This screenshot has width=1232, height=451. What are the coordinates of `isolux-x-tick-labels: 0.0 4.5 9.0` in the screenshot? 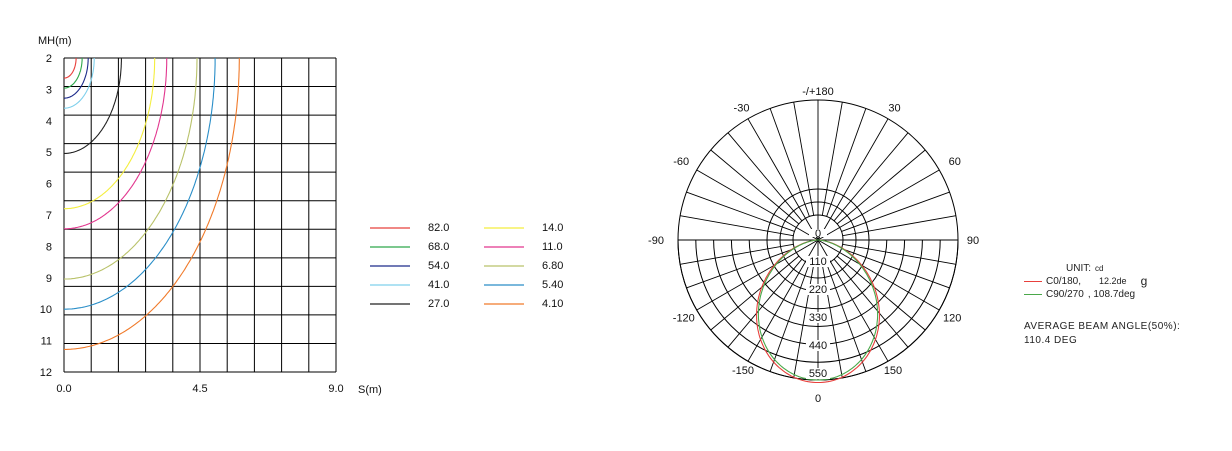 It's located at (199, 389).